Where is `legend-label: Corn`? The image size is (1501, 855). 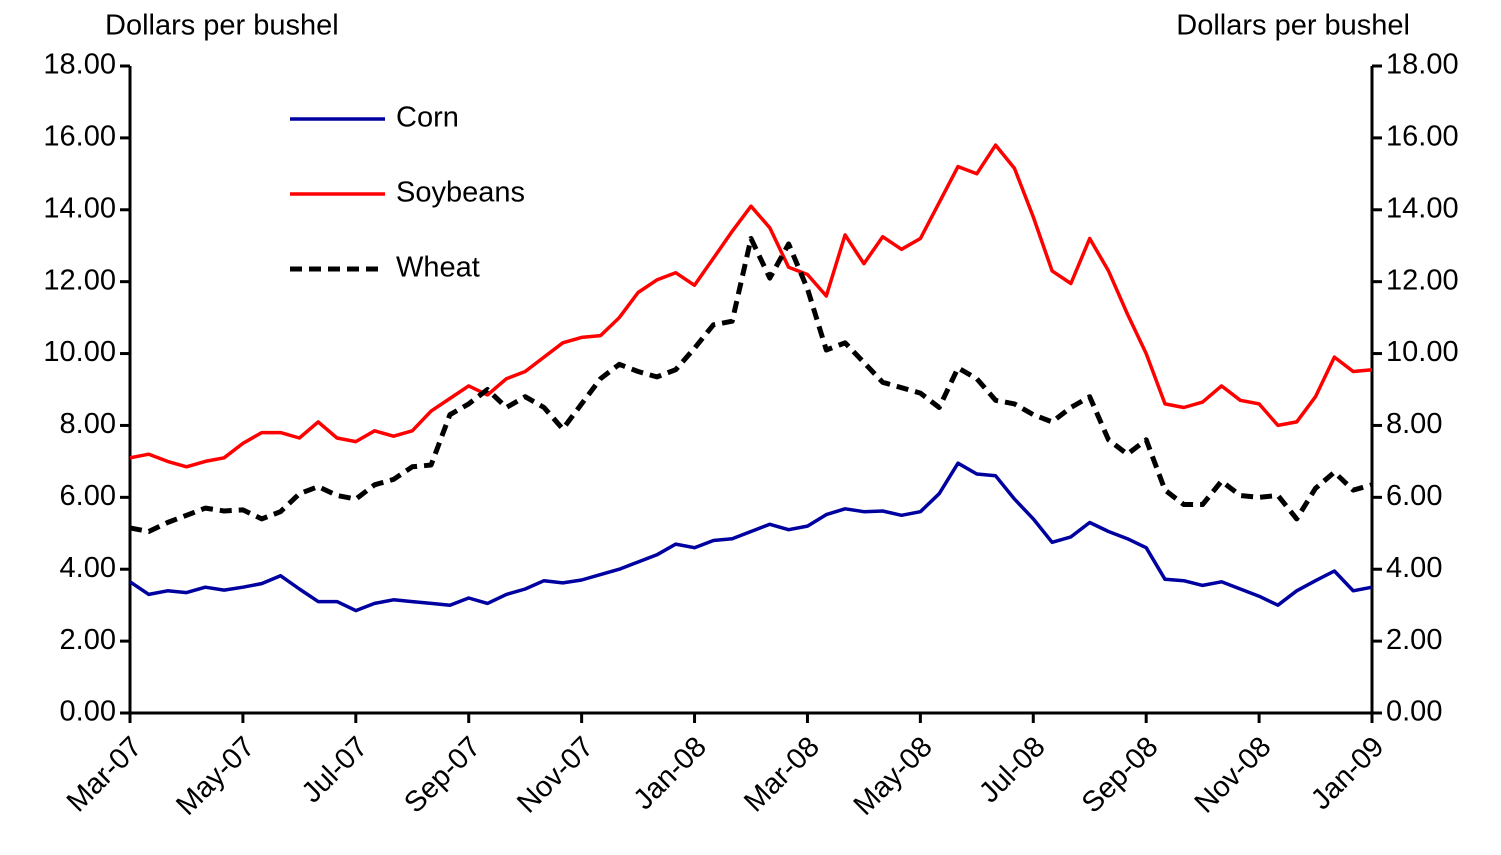
legend-label: Corn is located at coordinates (427, 118).